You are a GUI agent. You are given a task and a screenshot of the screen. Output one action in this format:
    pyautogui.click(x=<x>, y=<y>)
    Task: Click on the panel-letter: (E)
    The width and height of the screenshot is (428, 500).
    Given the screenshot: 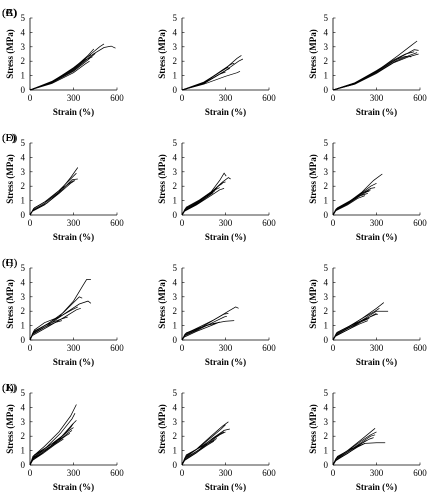 What is the action you would take?
    pyautogui.click(x=9, y=138)
    